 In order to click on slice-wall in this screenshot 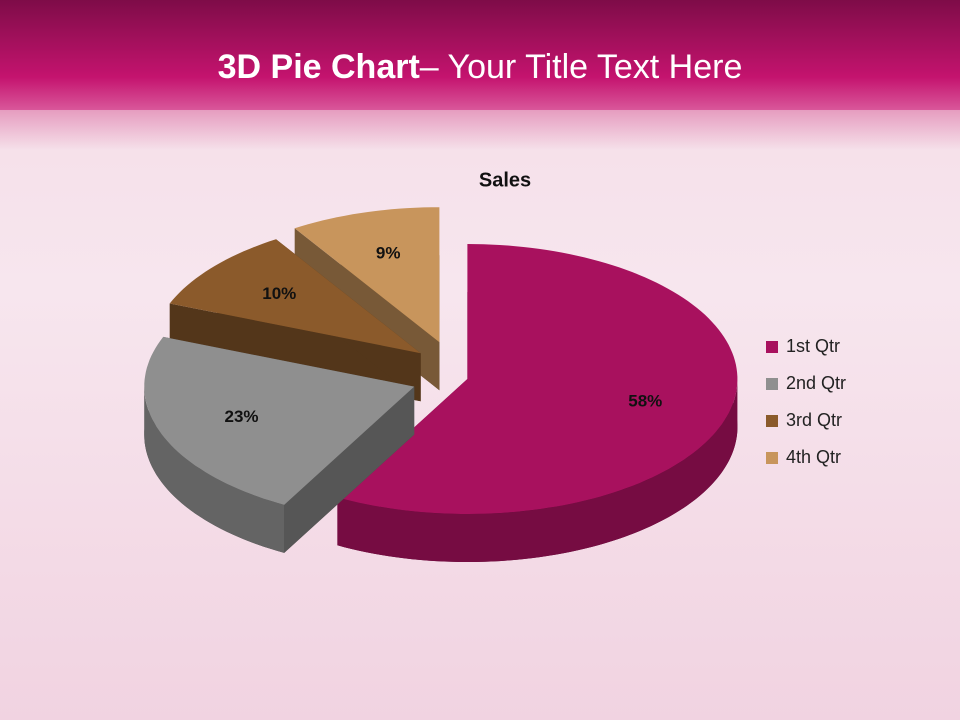, I will do `click(349, 469)`.